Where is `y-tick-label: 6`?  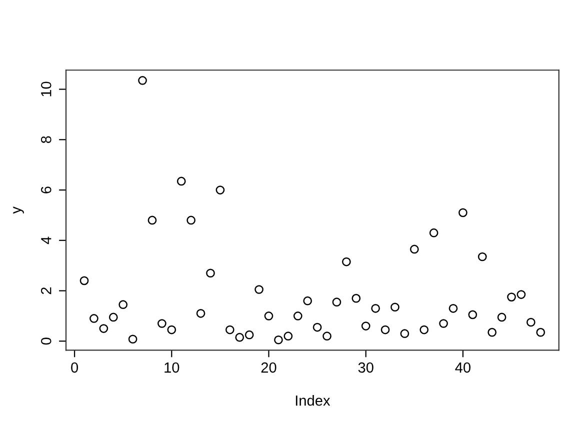 y-tick-label: 6 is located at coordinates (46, 190).